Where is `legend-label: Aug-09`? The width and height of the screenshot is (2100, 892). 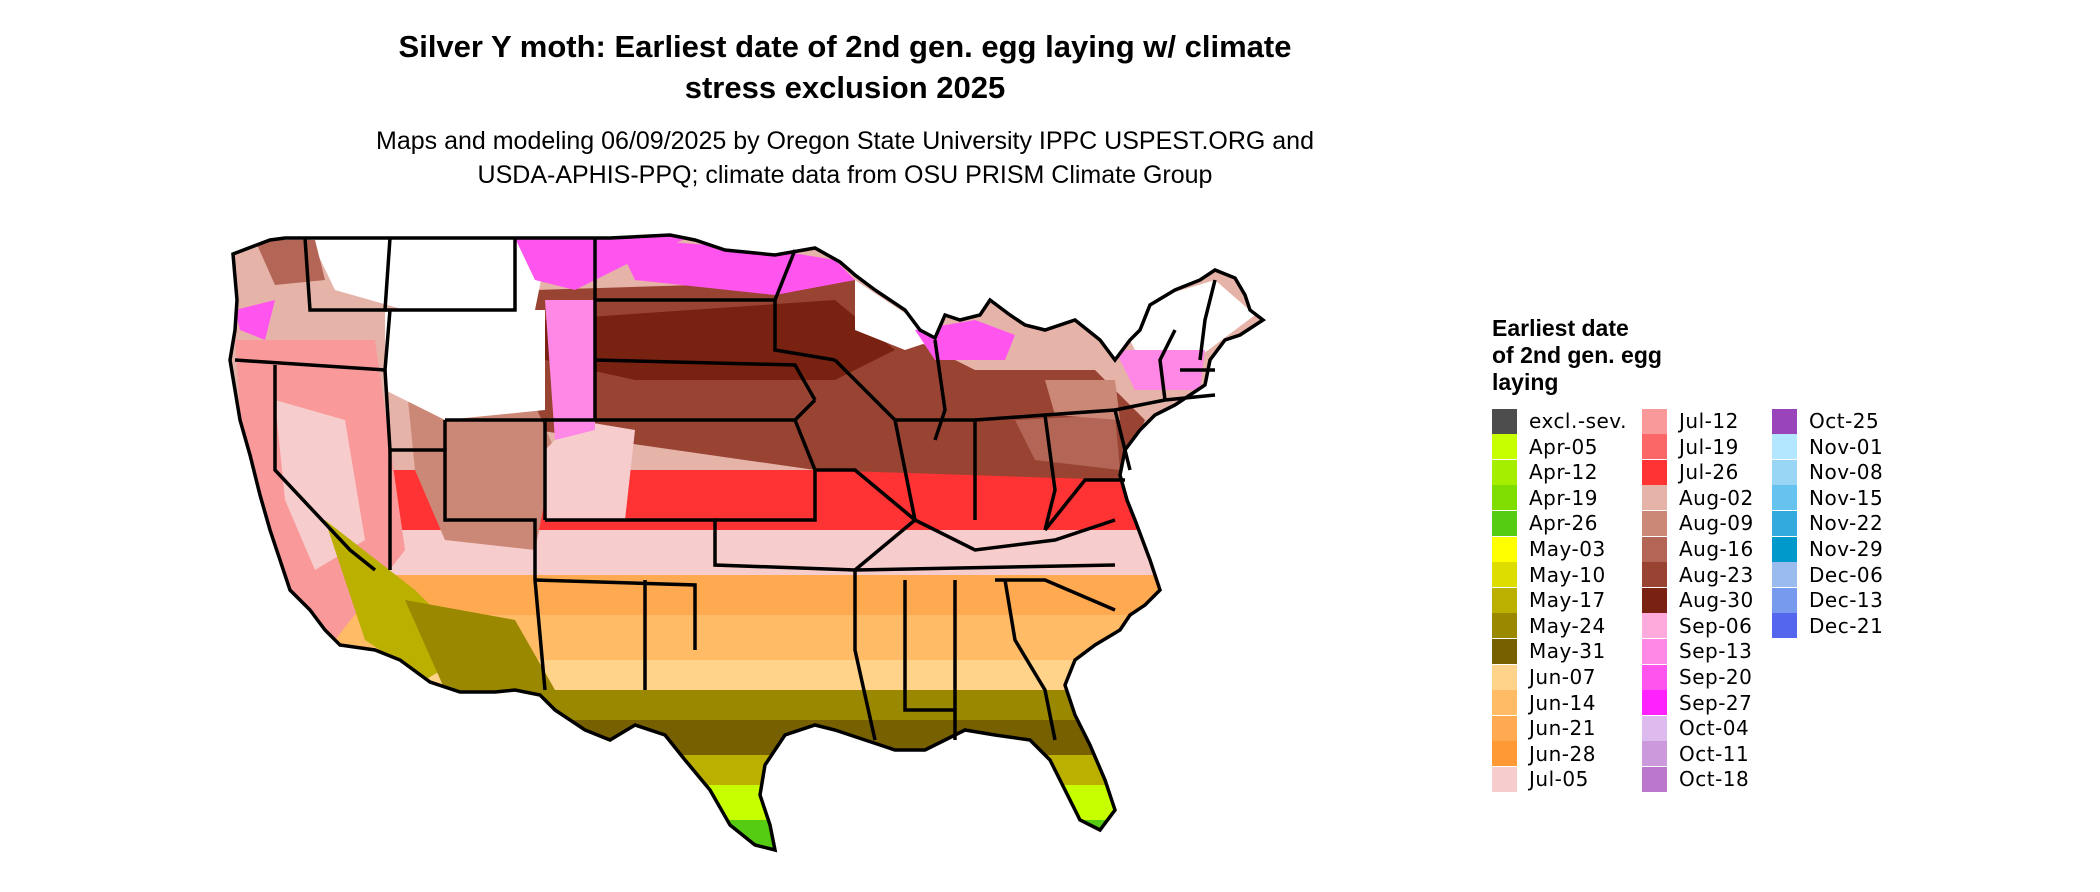
legend-label: Aug-09 is located at coordinates (1716, 523).